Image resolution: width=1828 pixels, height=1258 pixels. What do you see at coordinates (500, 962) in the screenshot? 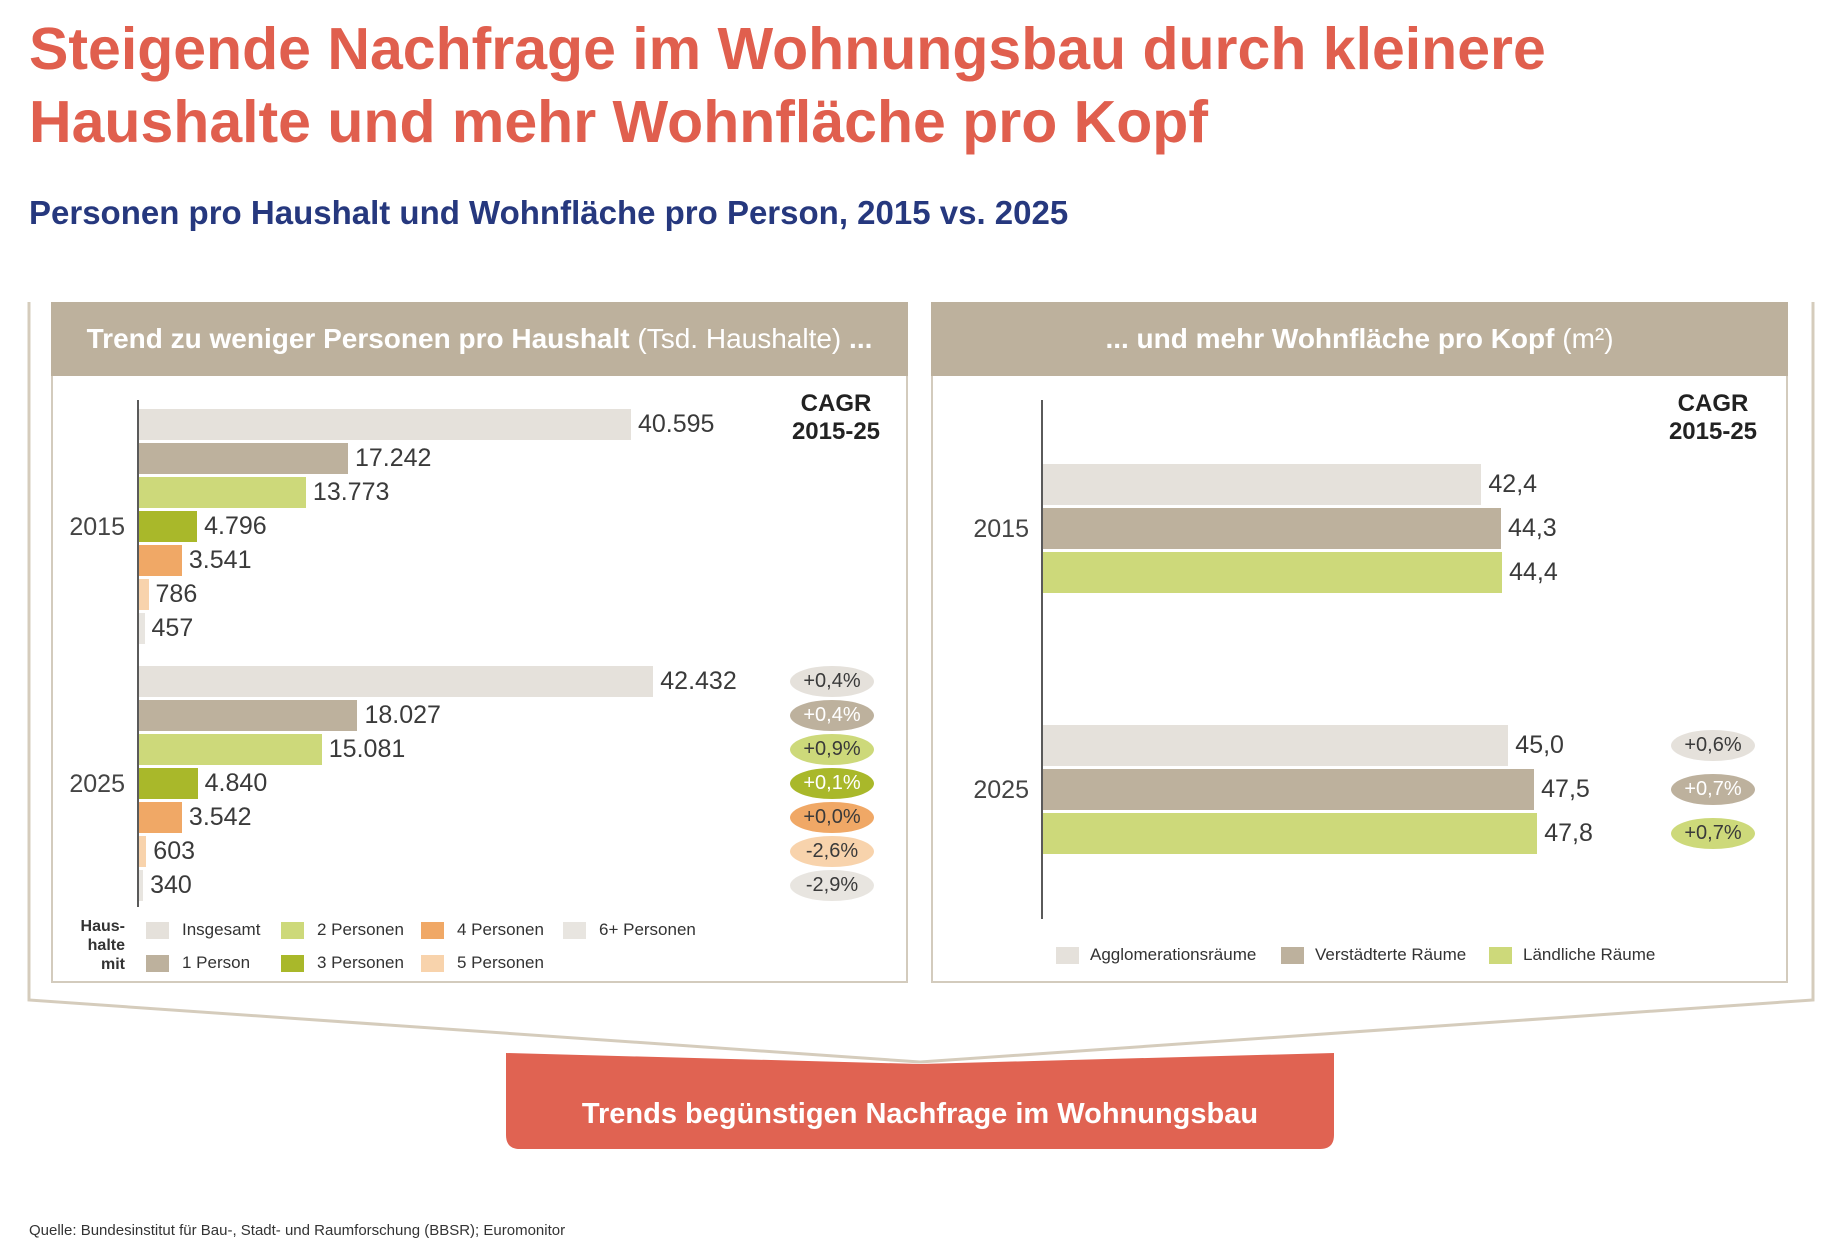
I see `legend-label-5-personen: 5 Personen` at bounding box center [500, 962].